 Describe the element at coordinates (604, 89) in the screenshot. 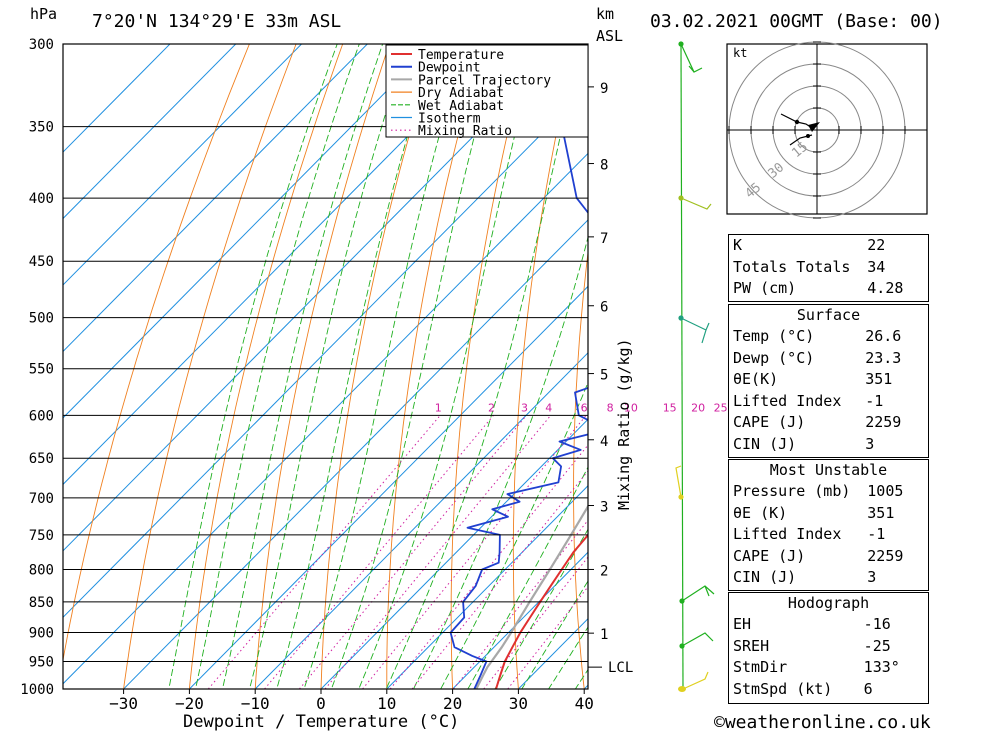

I see `km-tick-label: 9` at that location.